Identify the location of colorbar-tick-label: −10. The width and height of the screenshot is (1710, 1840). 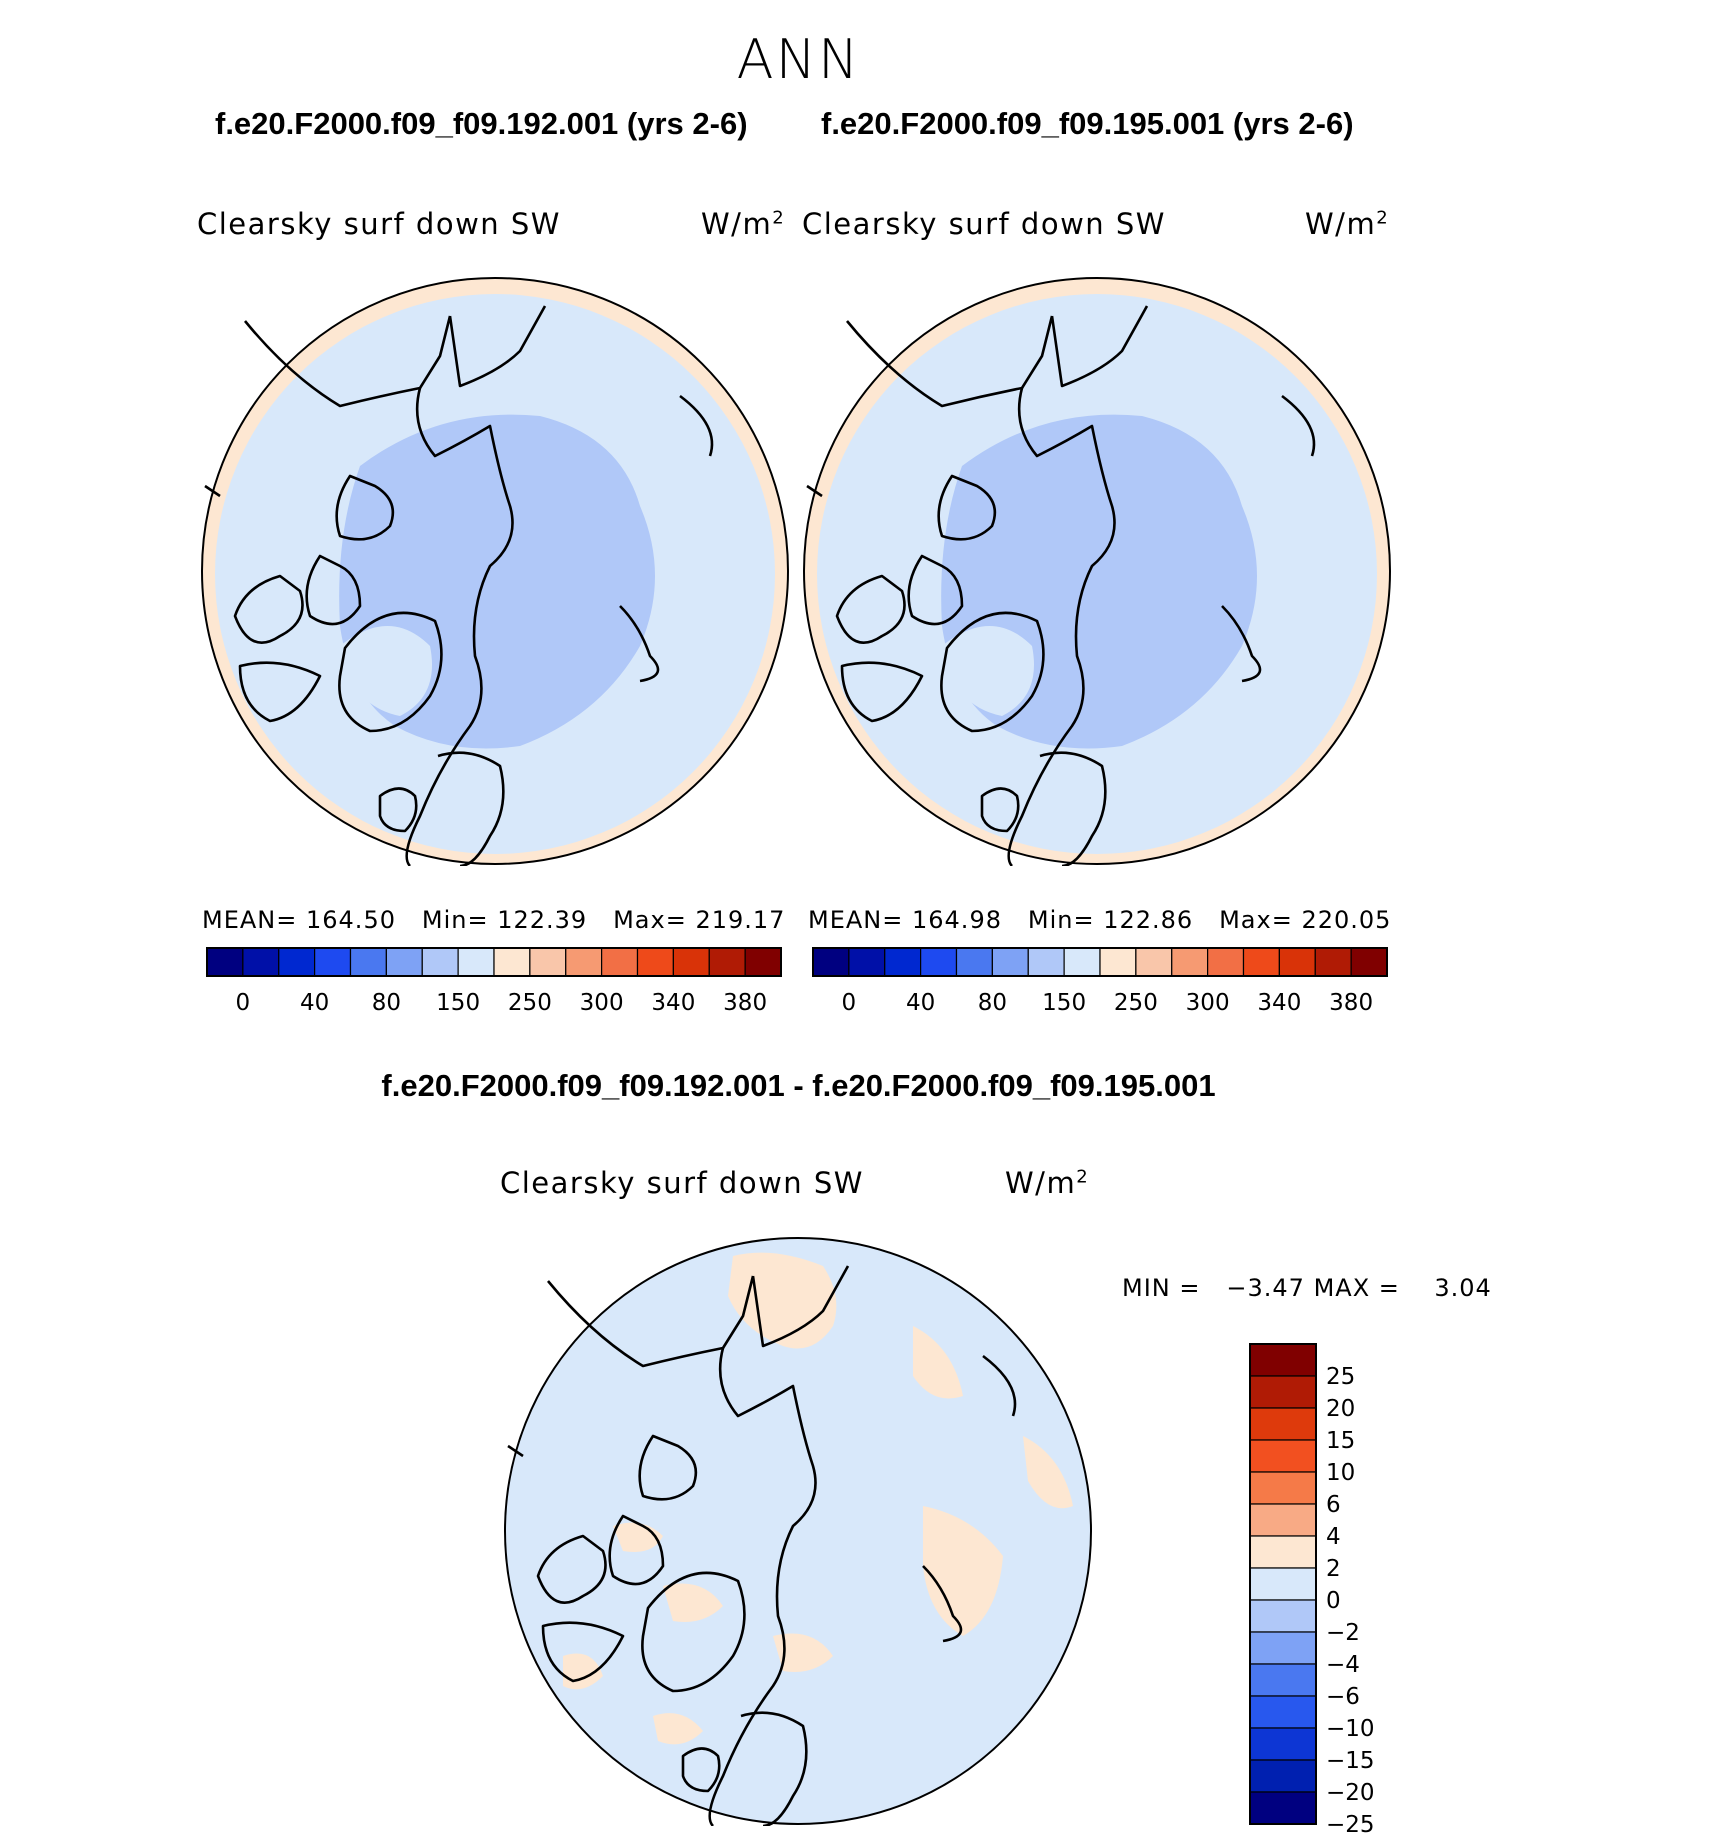
(1350, 1729).